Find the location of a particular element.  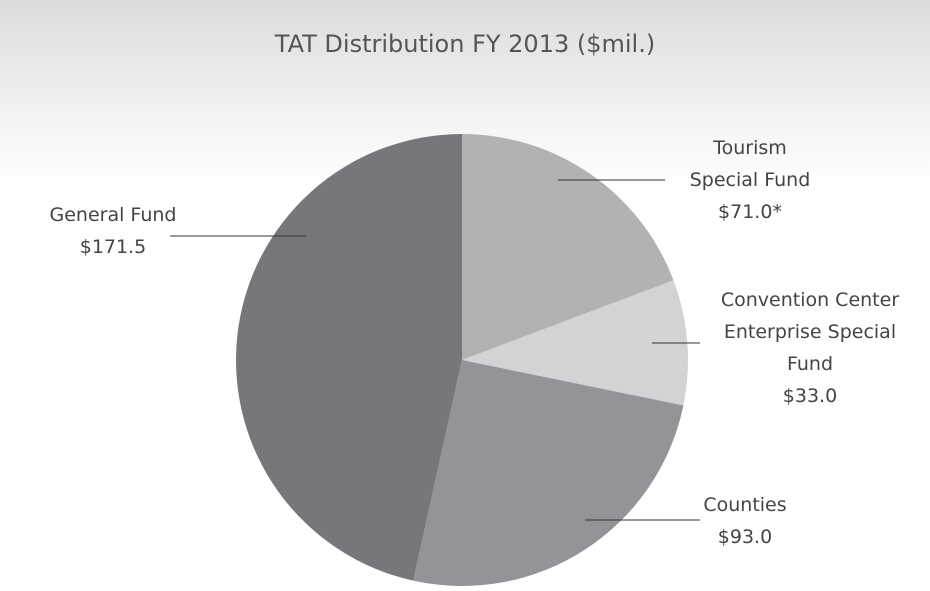

slice-label: General Fund $171.5 is located at coordinates (113, 231).